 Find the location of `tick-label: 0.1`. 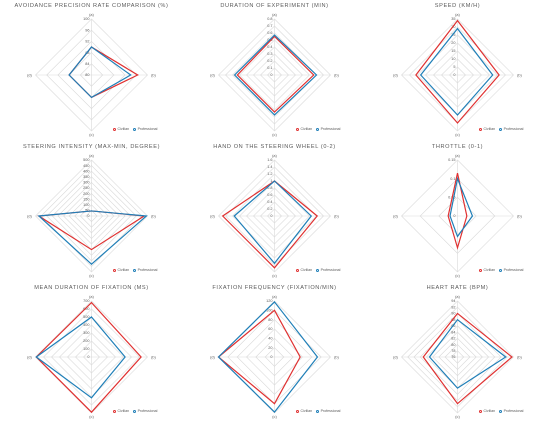

tick-label: 0.1 is located at coordinates (452, 179).